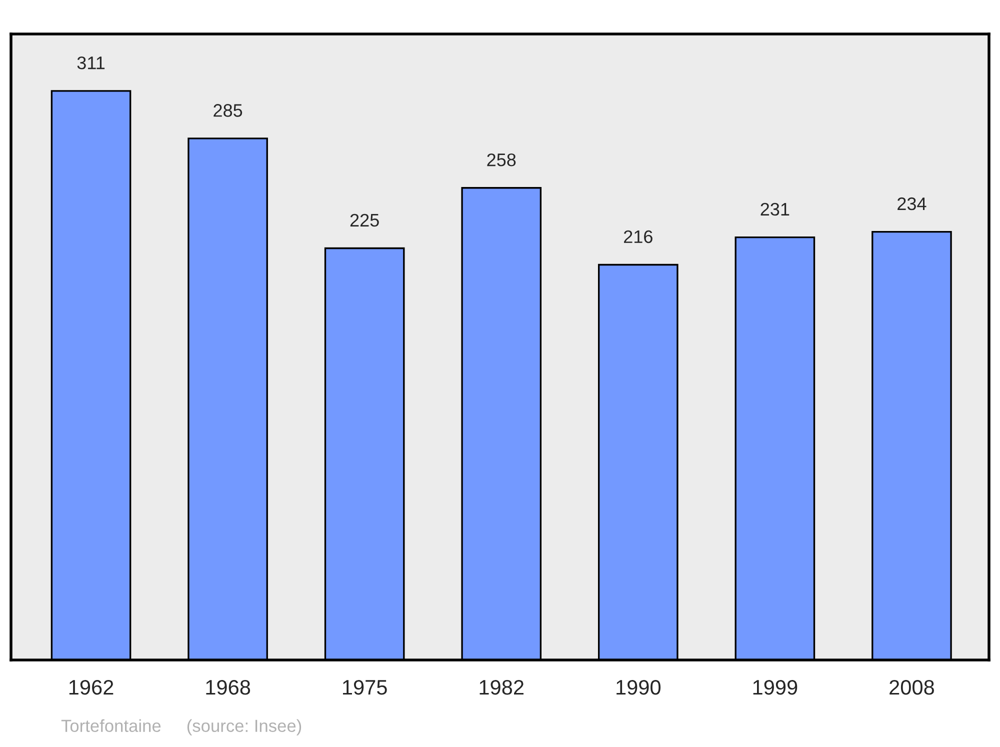 The image size is (1000, 747). Describe the element at coordinates (91, 687) in the screenshot. I see `x-tick-label: 1962` at that location.